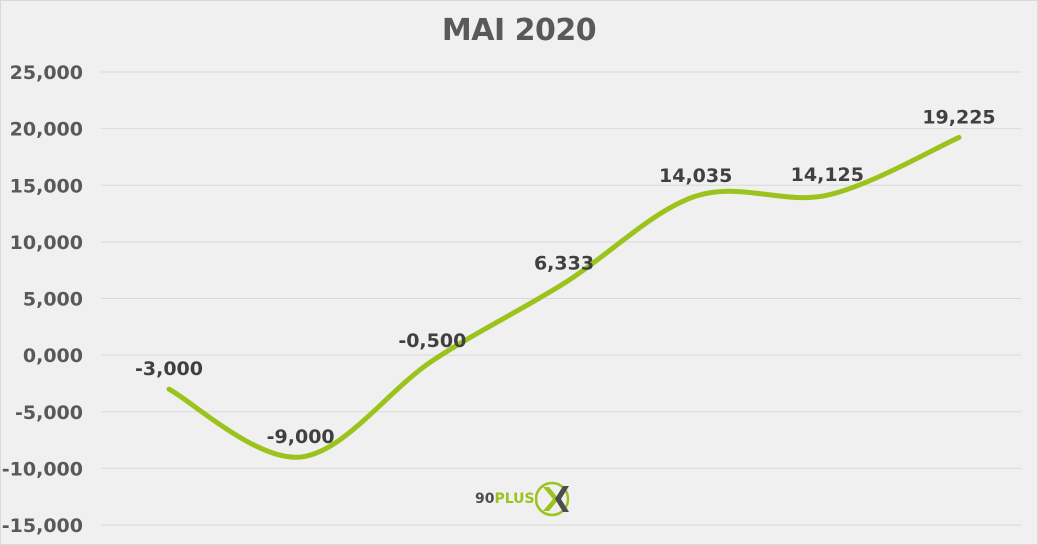 Image resolution: width=1038 pixels, height=545 pixels. What do you see at coordinates (46, 186) in the screenshot?
I see `y-tick-label: 15,000` at bounding box center [46, 186].